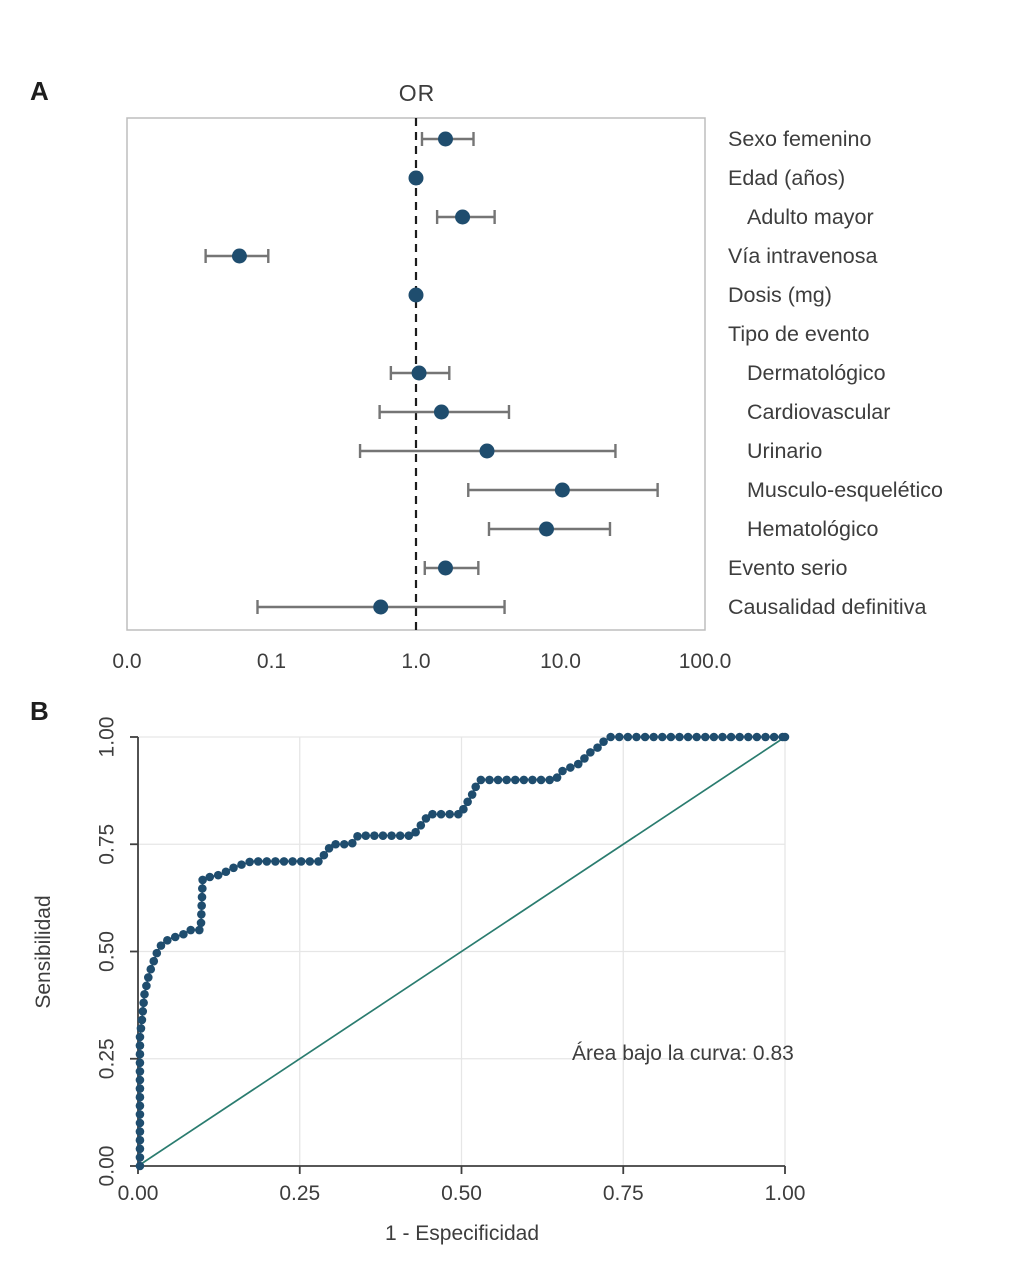 The width and height of the screenshot is (1025, 1265). Describe the element at coordinates (107, 1166) in the screenshot. I see `roc-y-tick-label: 0.00` at that location.